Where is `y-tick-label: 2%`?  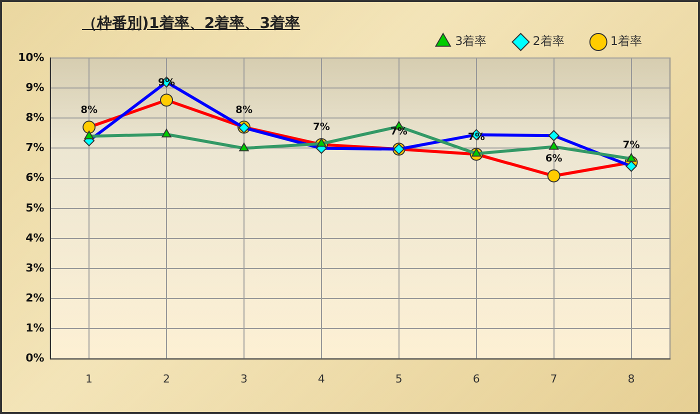
y-tick-label: 2% is located at coordinates (35, 298).